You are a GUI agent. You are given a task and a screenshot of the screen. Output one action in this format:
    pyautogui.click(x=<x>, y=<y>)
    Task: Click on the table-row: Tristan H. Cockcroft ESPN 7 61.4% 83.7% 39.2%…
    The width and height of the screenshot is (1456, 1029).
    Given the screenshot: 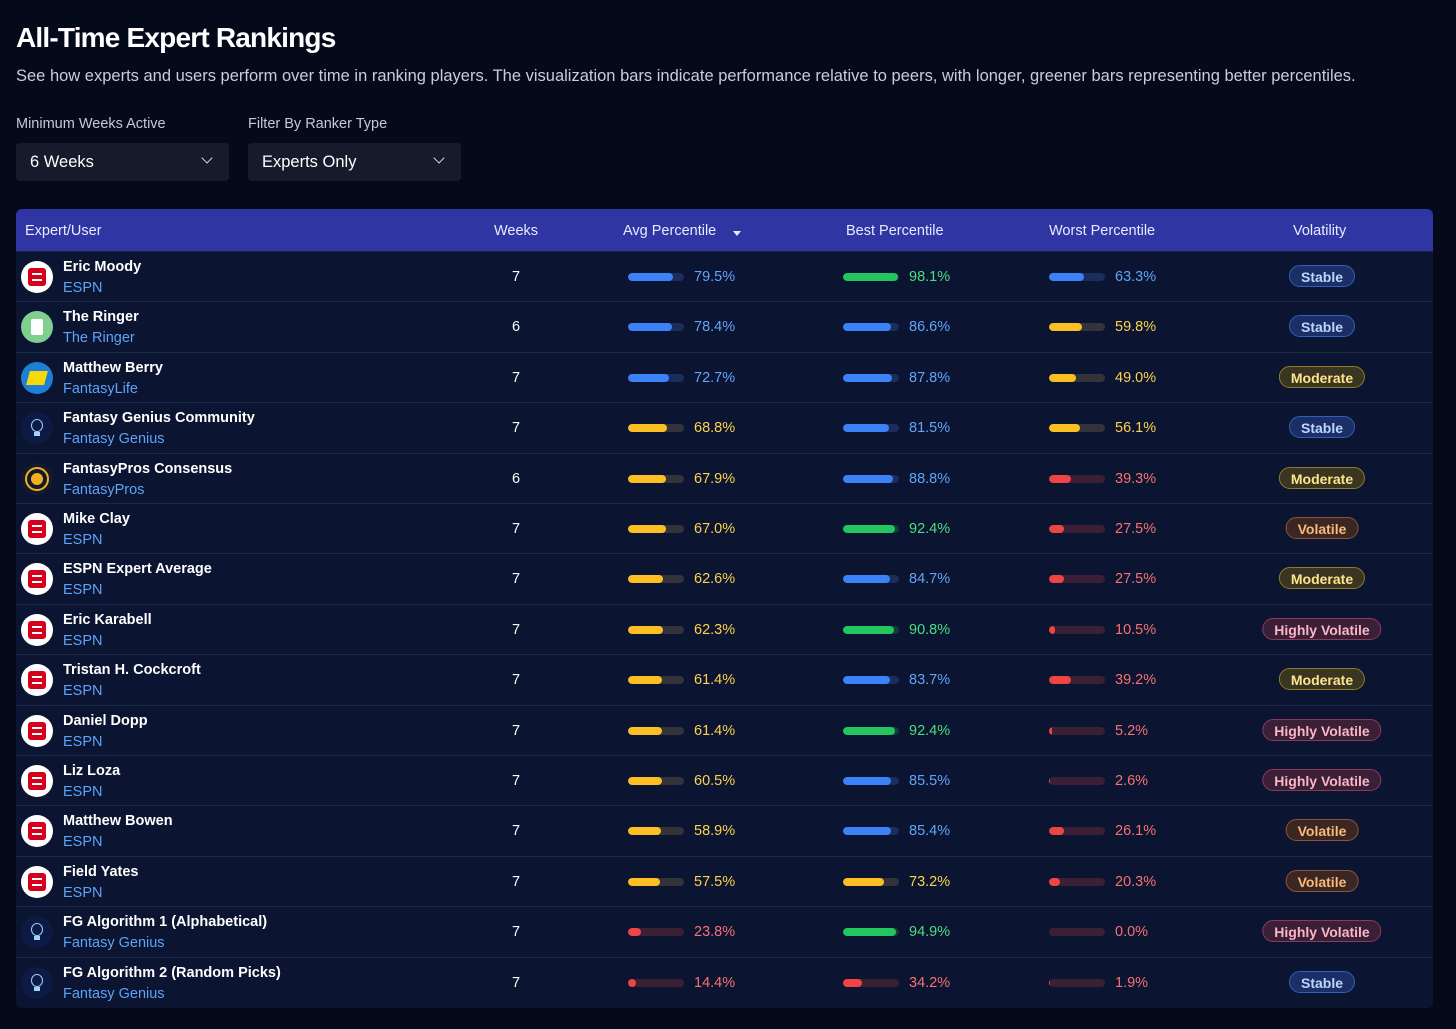 What is the action you would take?
    pyautogui.click(x=724, y=679)
    